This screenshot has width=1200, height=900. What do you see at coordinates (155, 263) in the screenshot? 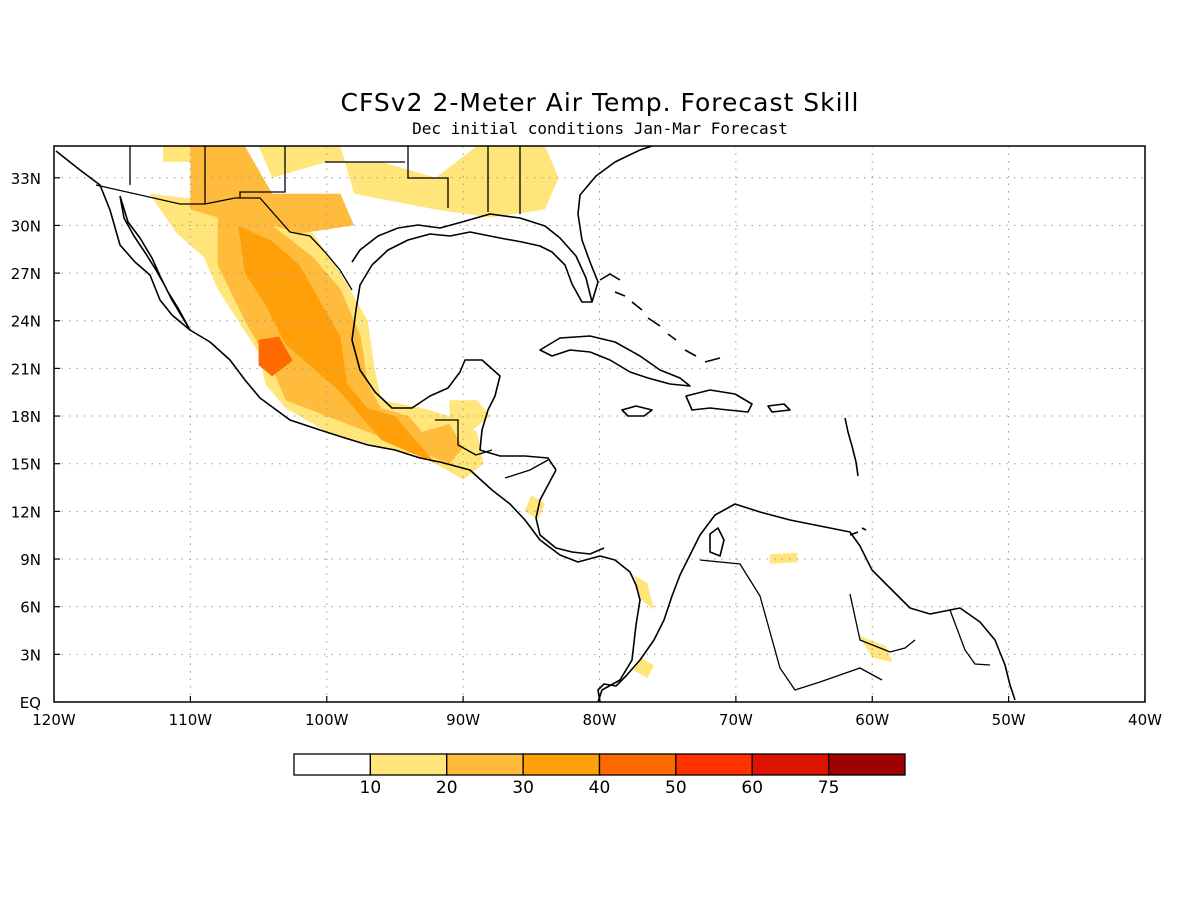
I see `coastline-baja-california` at bounding box center [155, 263].